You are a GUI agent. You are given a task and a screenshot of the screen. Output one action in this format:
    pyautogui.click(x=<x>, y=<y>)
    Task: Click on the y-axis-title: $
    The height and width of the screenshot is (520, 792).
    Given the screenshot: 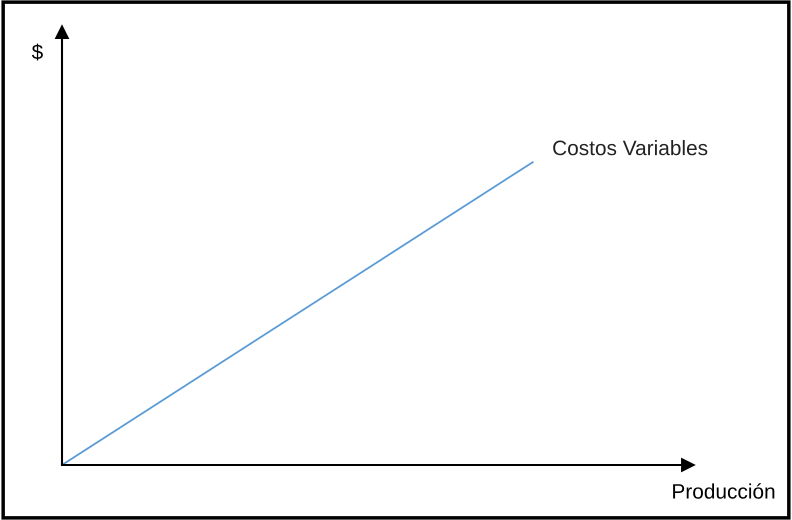 What is the action you would take?
    pyautogui.click(x=37, y=52)
    